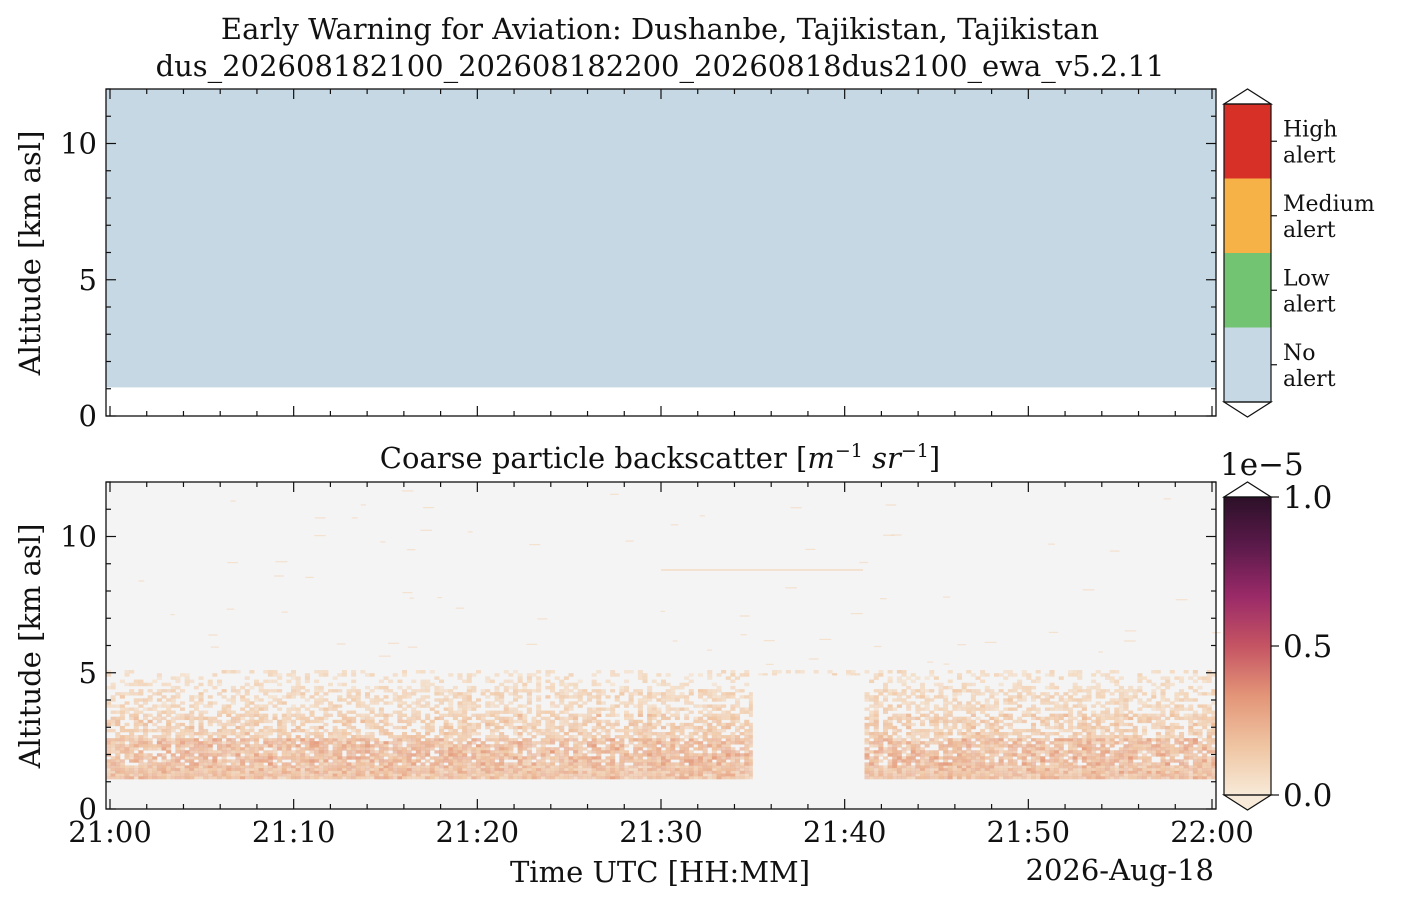  I want to click on alert-legend-label: No, so click(1299, 353).